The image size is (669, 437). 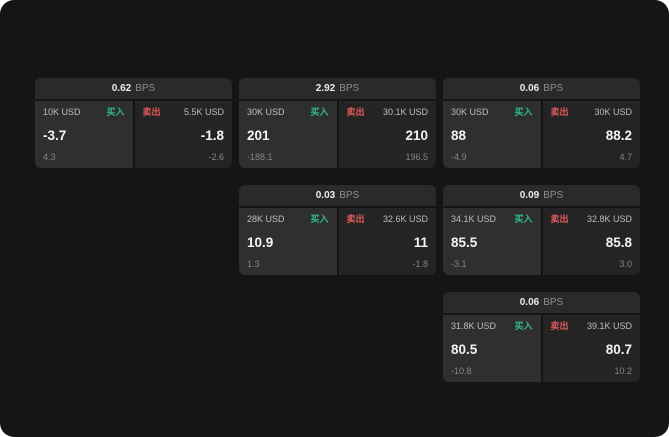 I want to click on quote-panels: 30K USD 买入 88 -4.9 卖出 30K USD 88.2 4.7, so click(x=541, y=134).